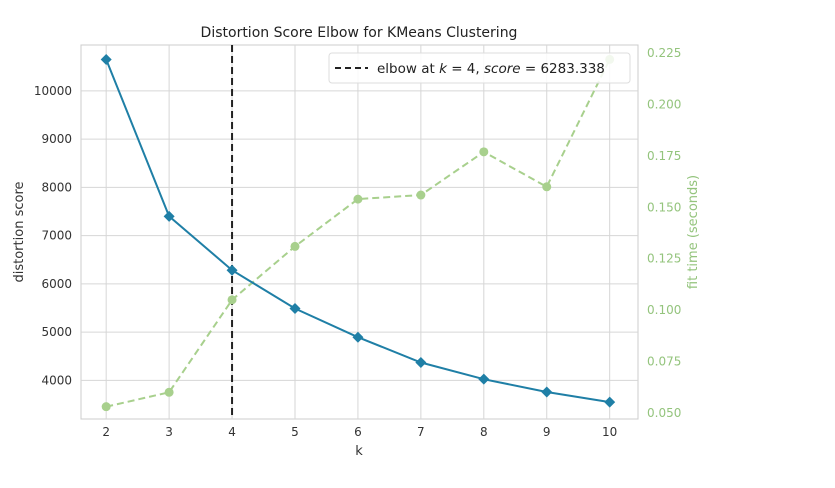  I want to click on x-tick-label: 5, so click(295, 432).